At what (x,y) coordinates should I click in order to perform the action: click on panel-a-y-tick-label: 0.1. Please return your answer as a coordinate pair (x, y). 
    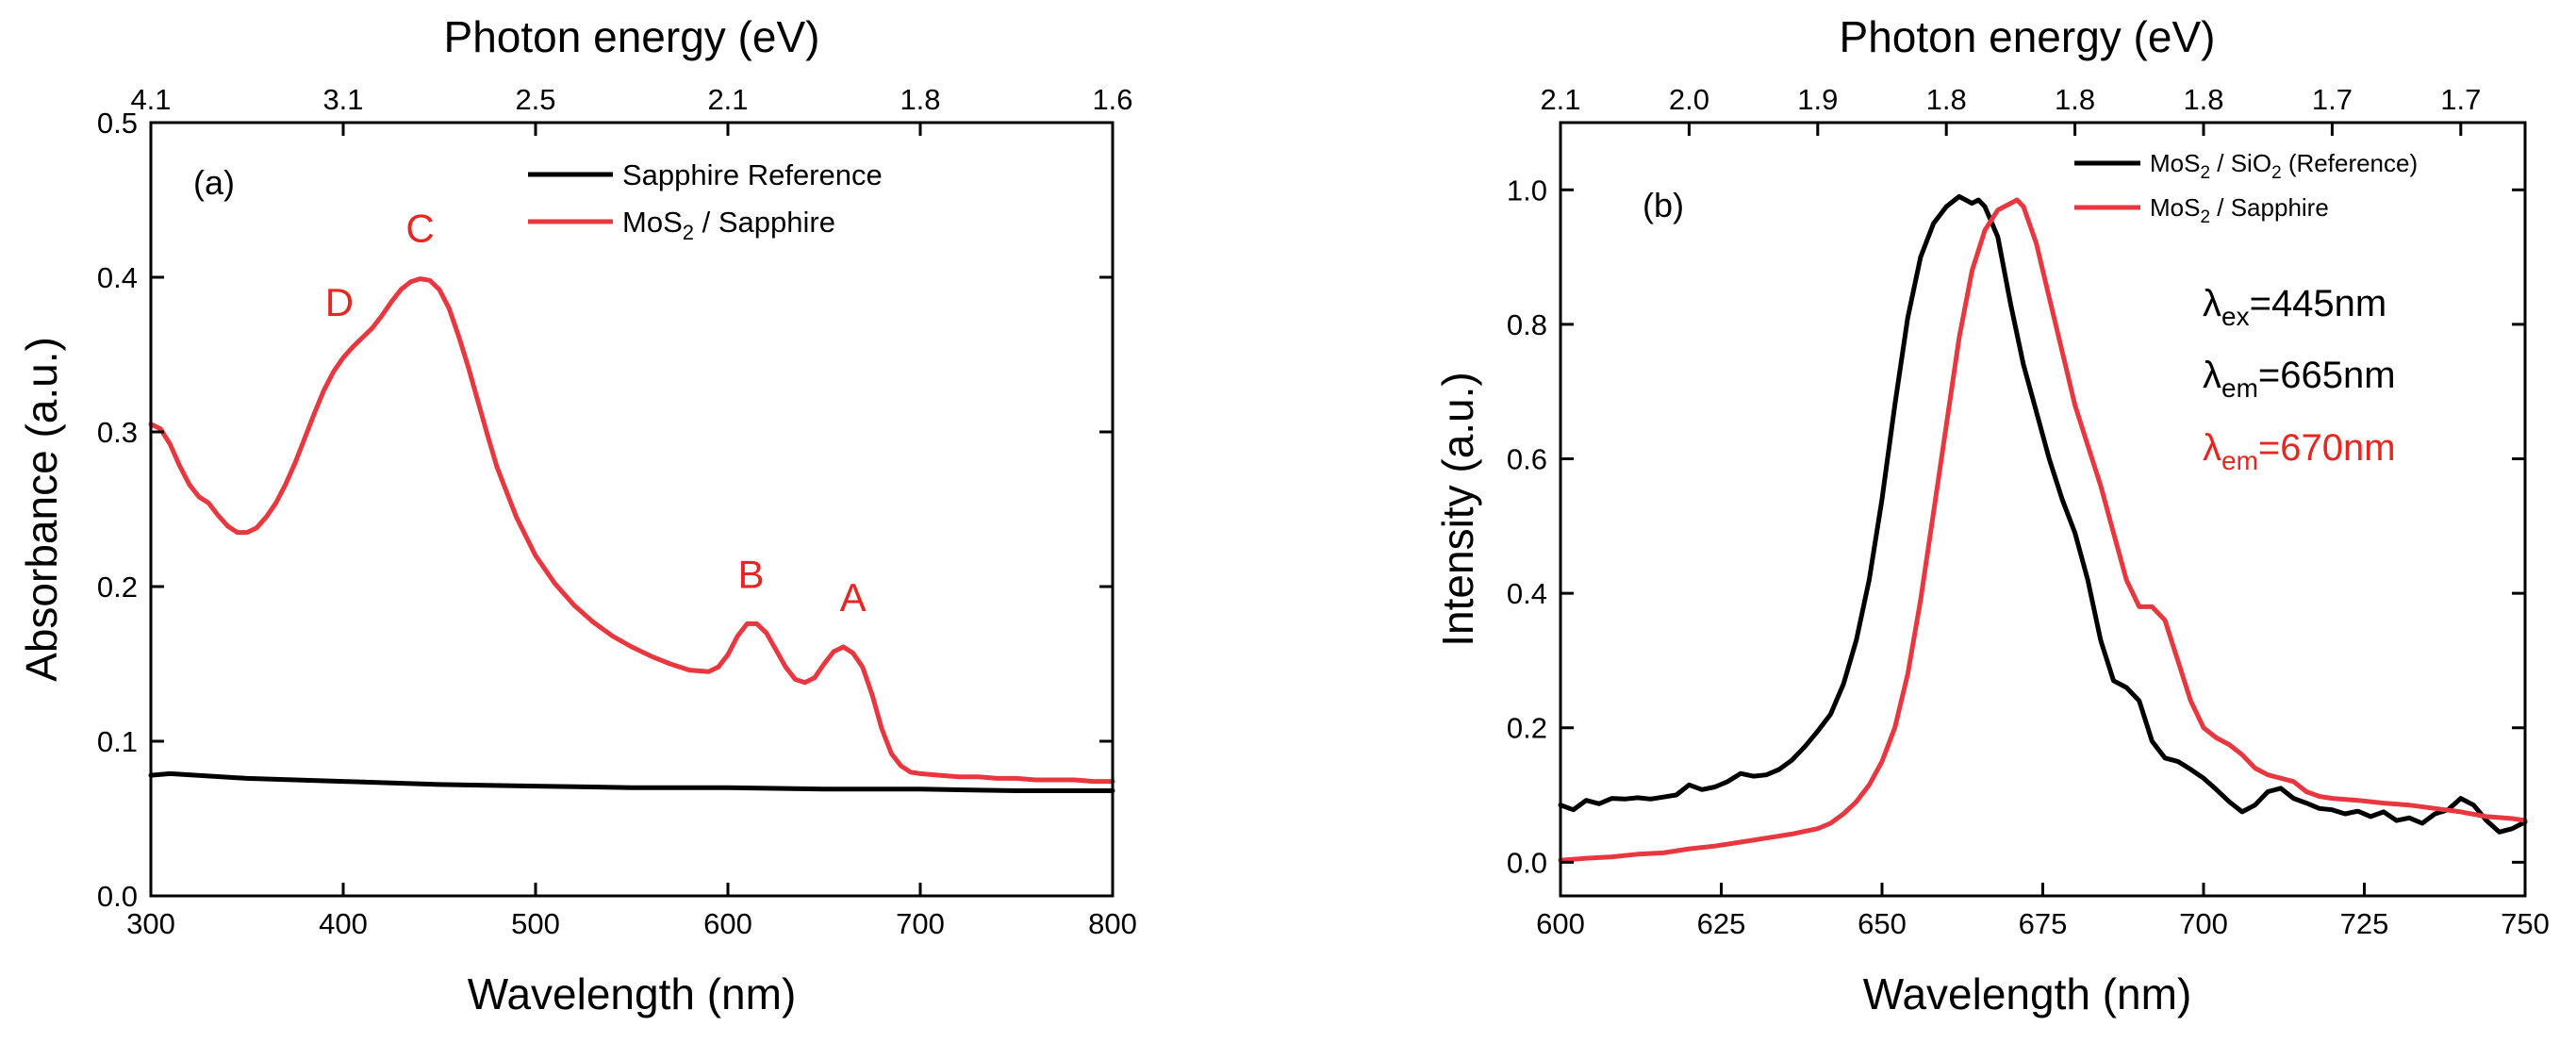
    Looking at the image, I should click on (117, 741).